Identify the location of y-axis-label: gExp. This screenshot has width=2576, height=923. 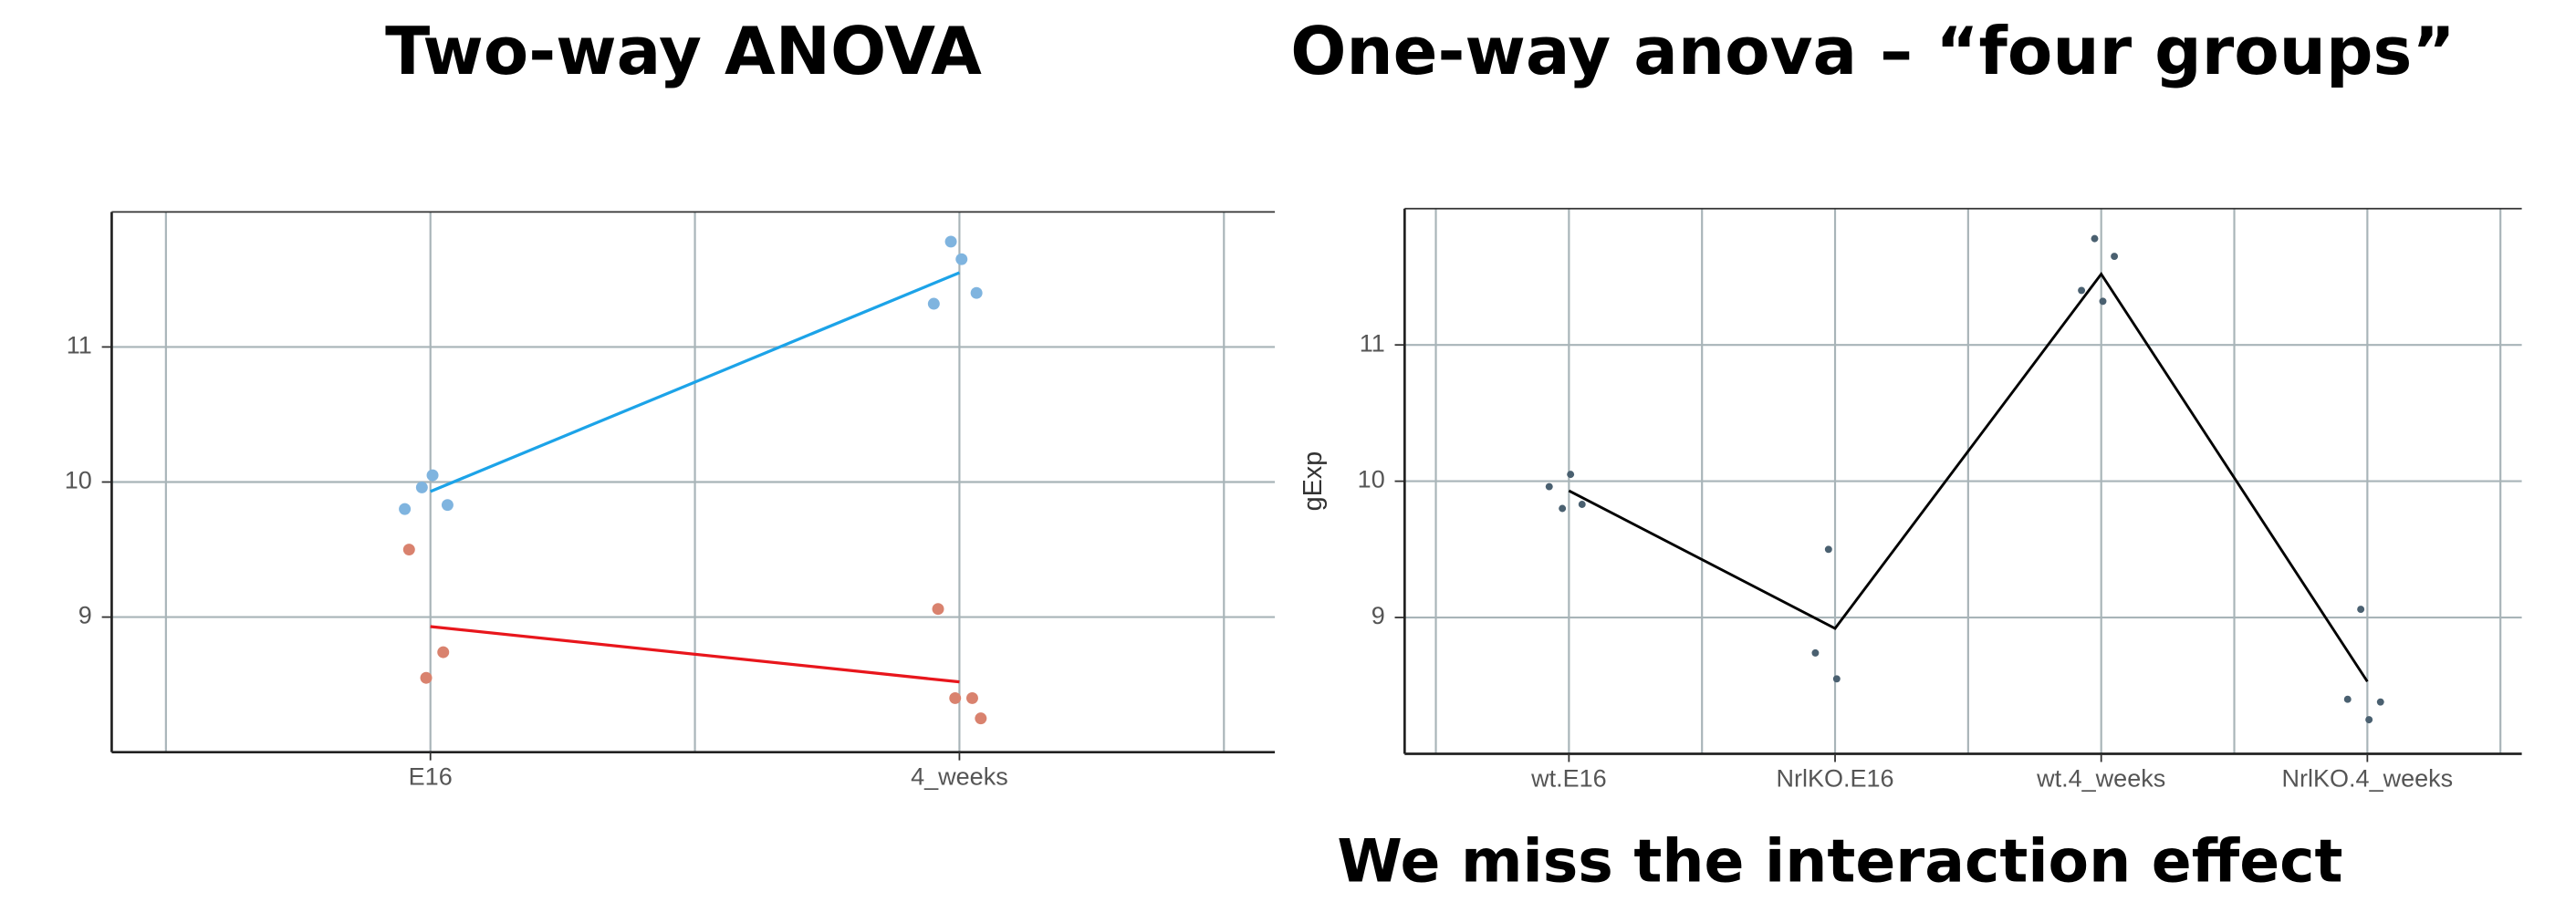
(1313, 481).